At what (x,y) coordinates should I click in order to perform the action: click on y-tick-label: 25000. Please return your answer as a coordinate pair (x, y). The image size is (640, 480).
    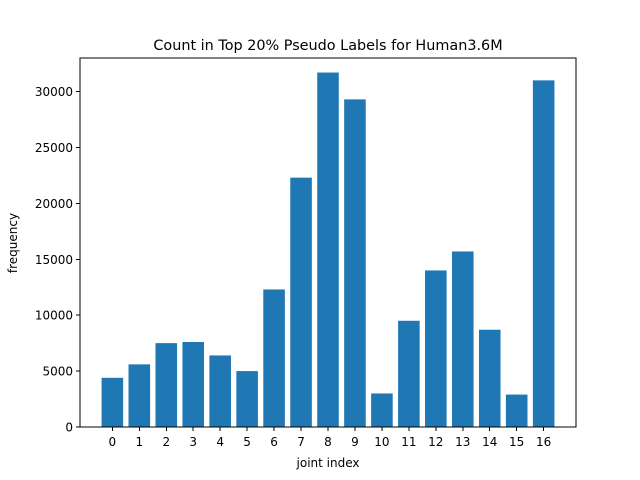
    Looking at the image, I should click on (54, 148).